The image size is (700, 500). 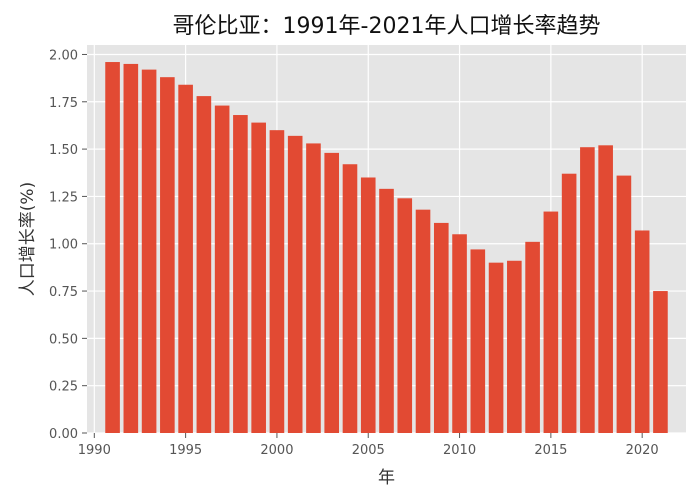 I want to click on bar-2018, so click(x=605, y=289).